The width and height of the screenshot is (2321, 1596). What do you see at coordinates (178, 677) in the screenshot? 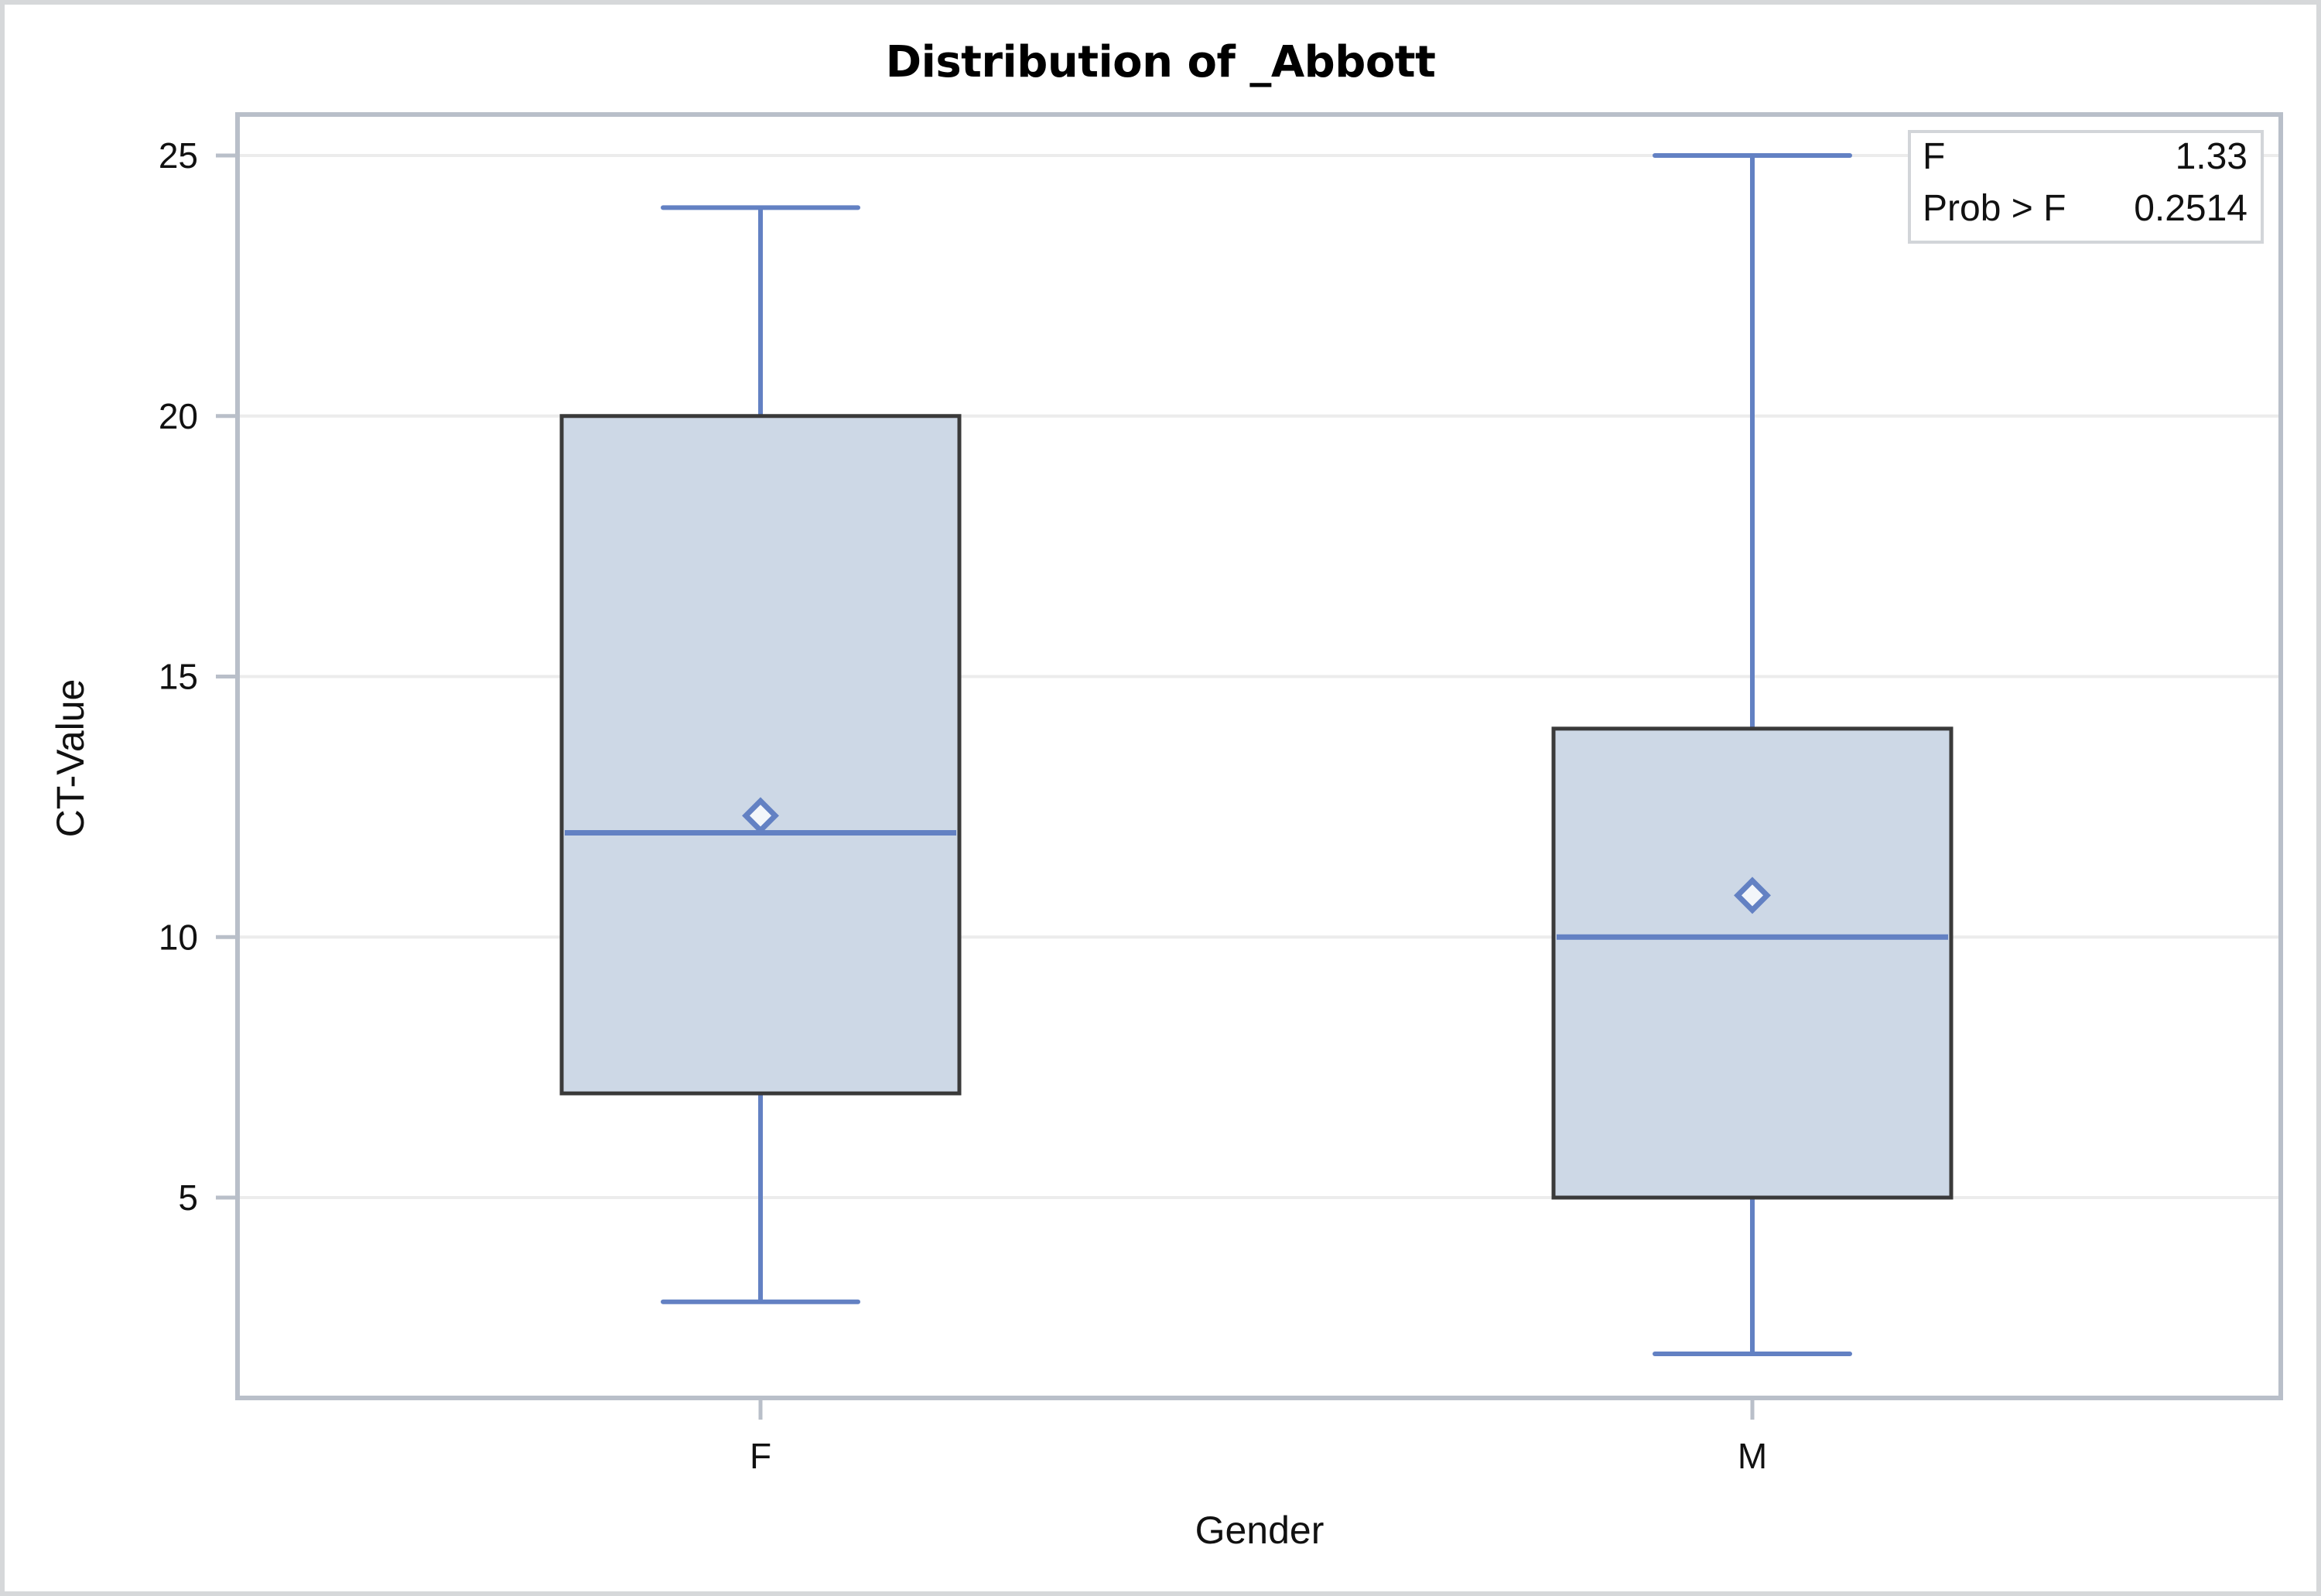
I see `y-tick-label: 15` at bounding box center [178, 677].